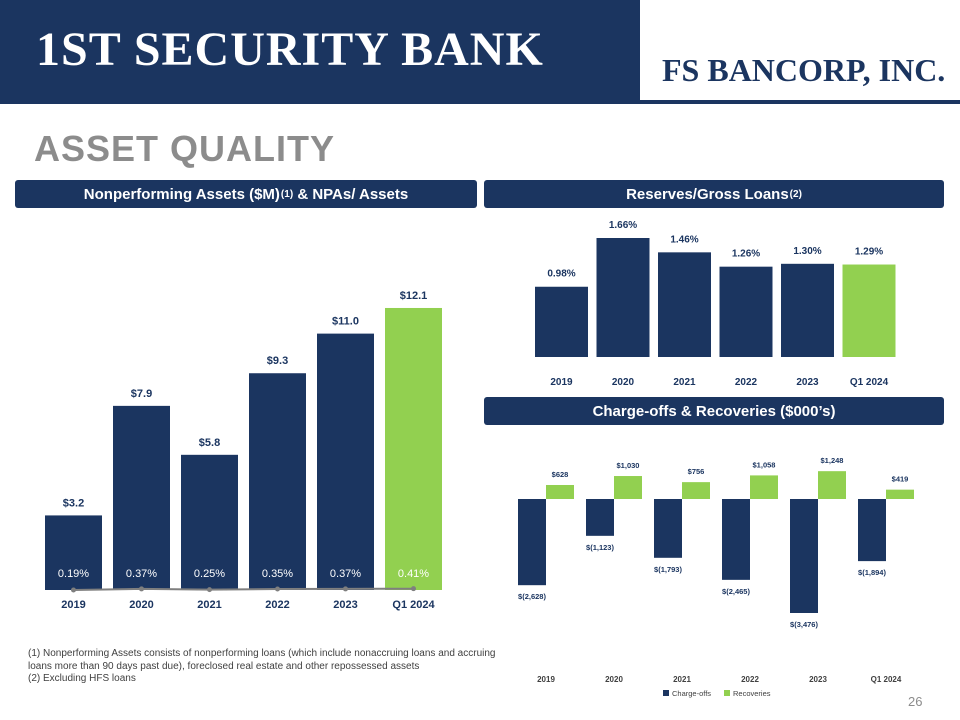 This screenshot has height=720, width=960. Describe the element at coordinates (345, 322) in the screenshot. I see `npa-value-label: $11.0` at that location.